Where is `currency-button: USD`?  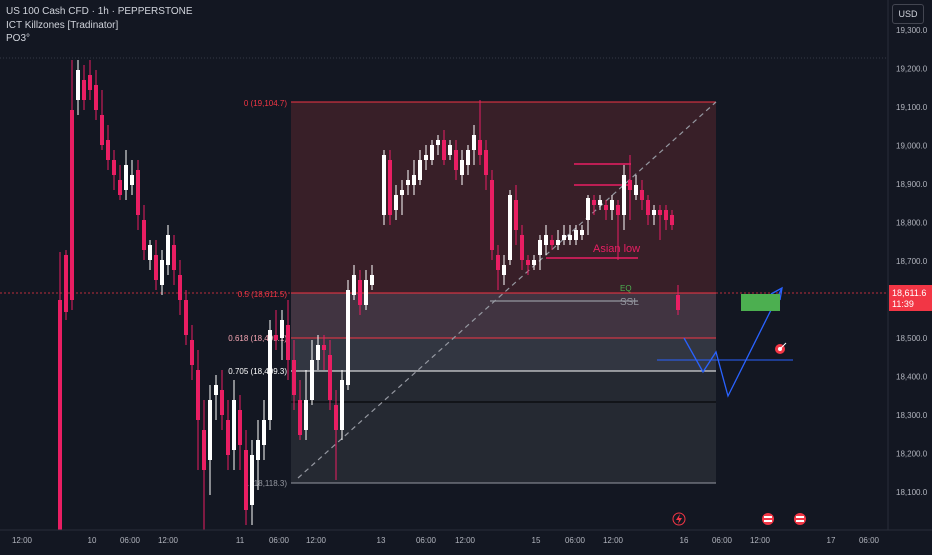
currency-button: USD is located at coordinates (908, 14).